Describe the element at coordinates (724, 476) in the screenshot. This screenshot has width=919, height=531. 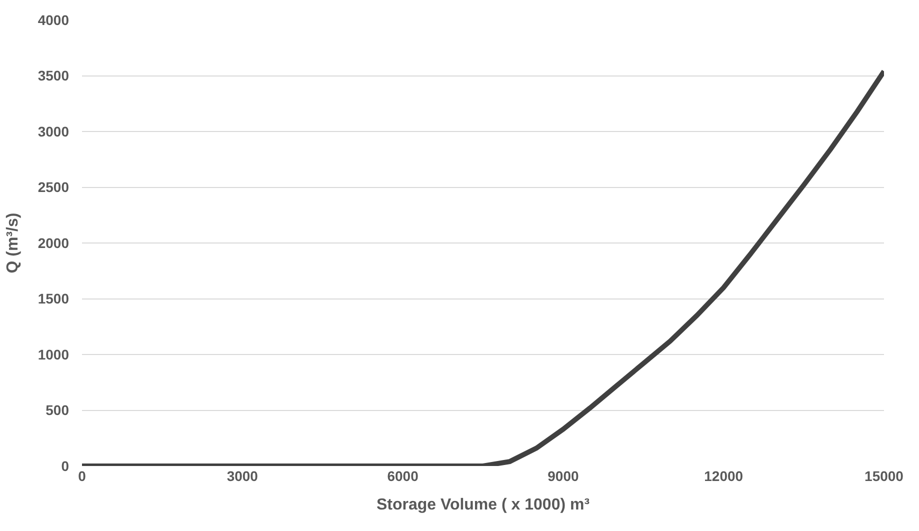
I see `x-tick-label: 12000` at that location.